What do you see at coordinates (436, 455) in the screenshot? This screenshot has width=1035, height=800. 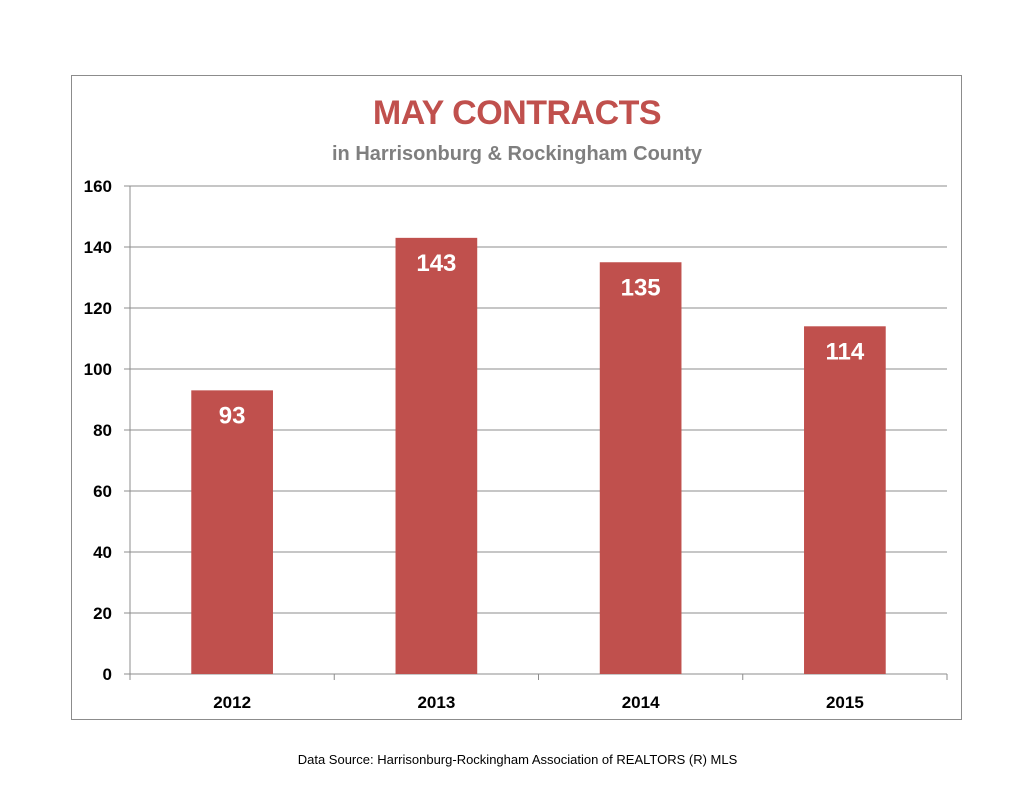 I see `bar-2013` at bounding box center [436, 455].